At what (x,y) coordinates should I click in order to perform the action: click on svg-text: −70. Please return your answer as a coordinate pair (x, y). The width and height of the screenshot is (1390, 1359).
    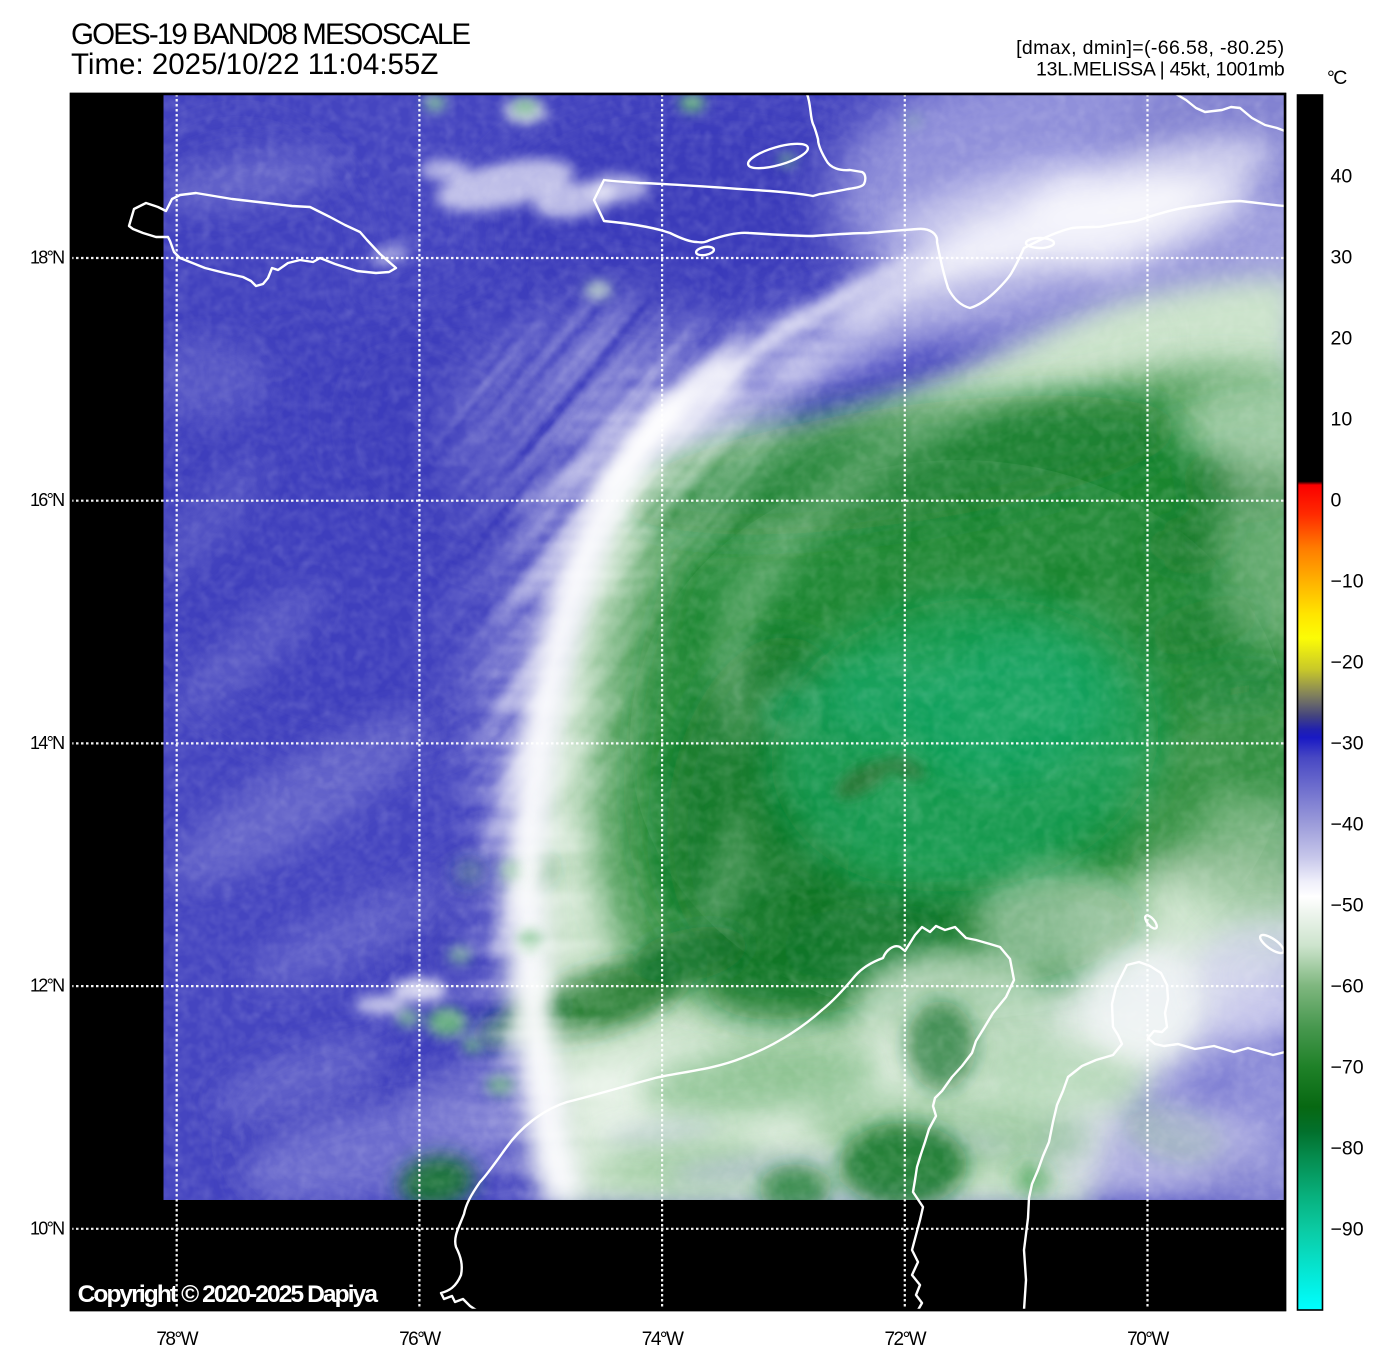
    Looking at the image, I should click on (1347, 1068).